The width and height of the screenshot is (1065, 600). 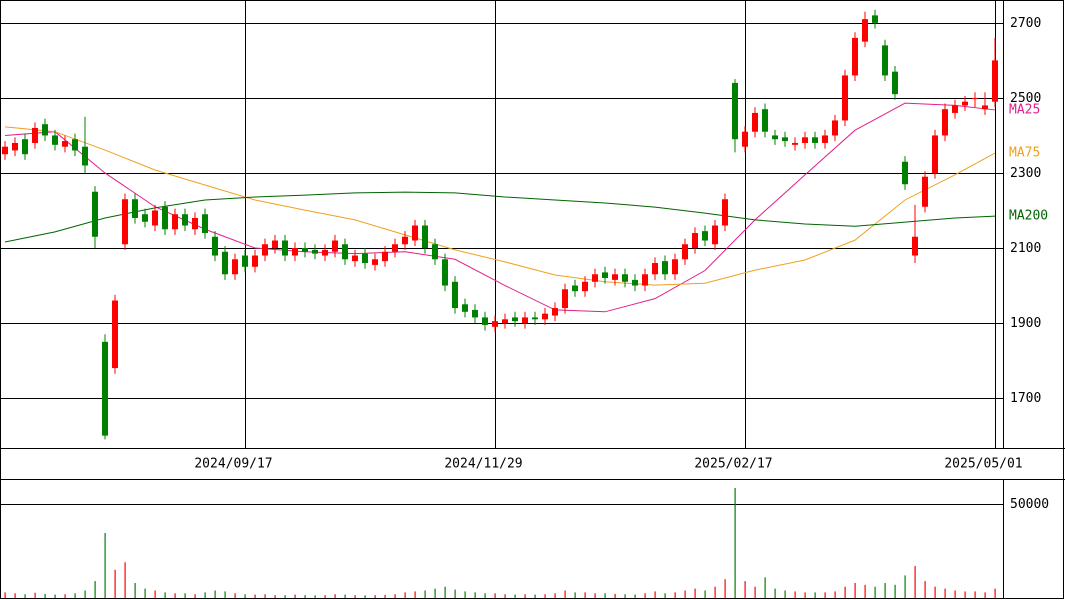 What do you see at coordinates (483, 464) in the screenshot?
I see `x-tick-label: 2024/11/29` at bounding box center [483, 464].